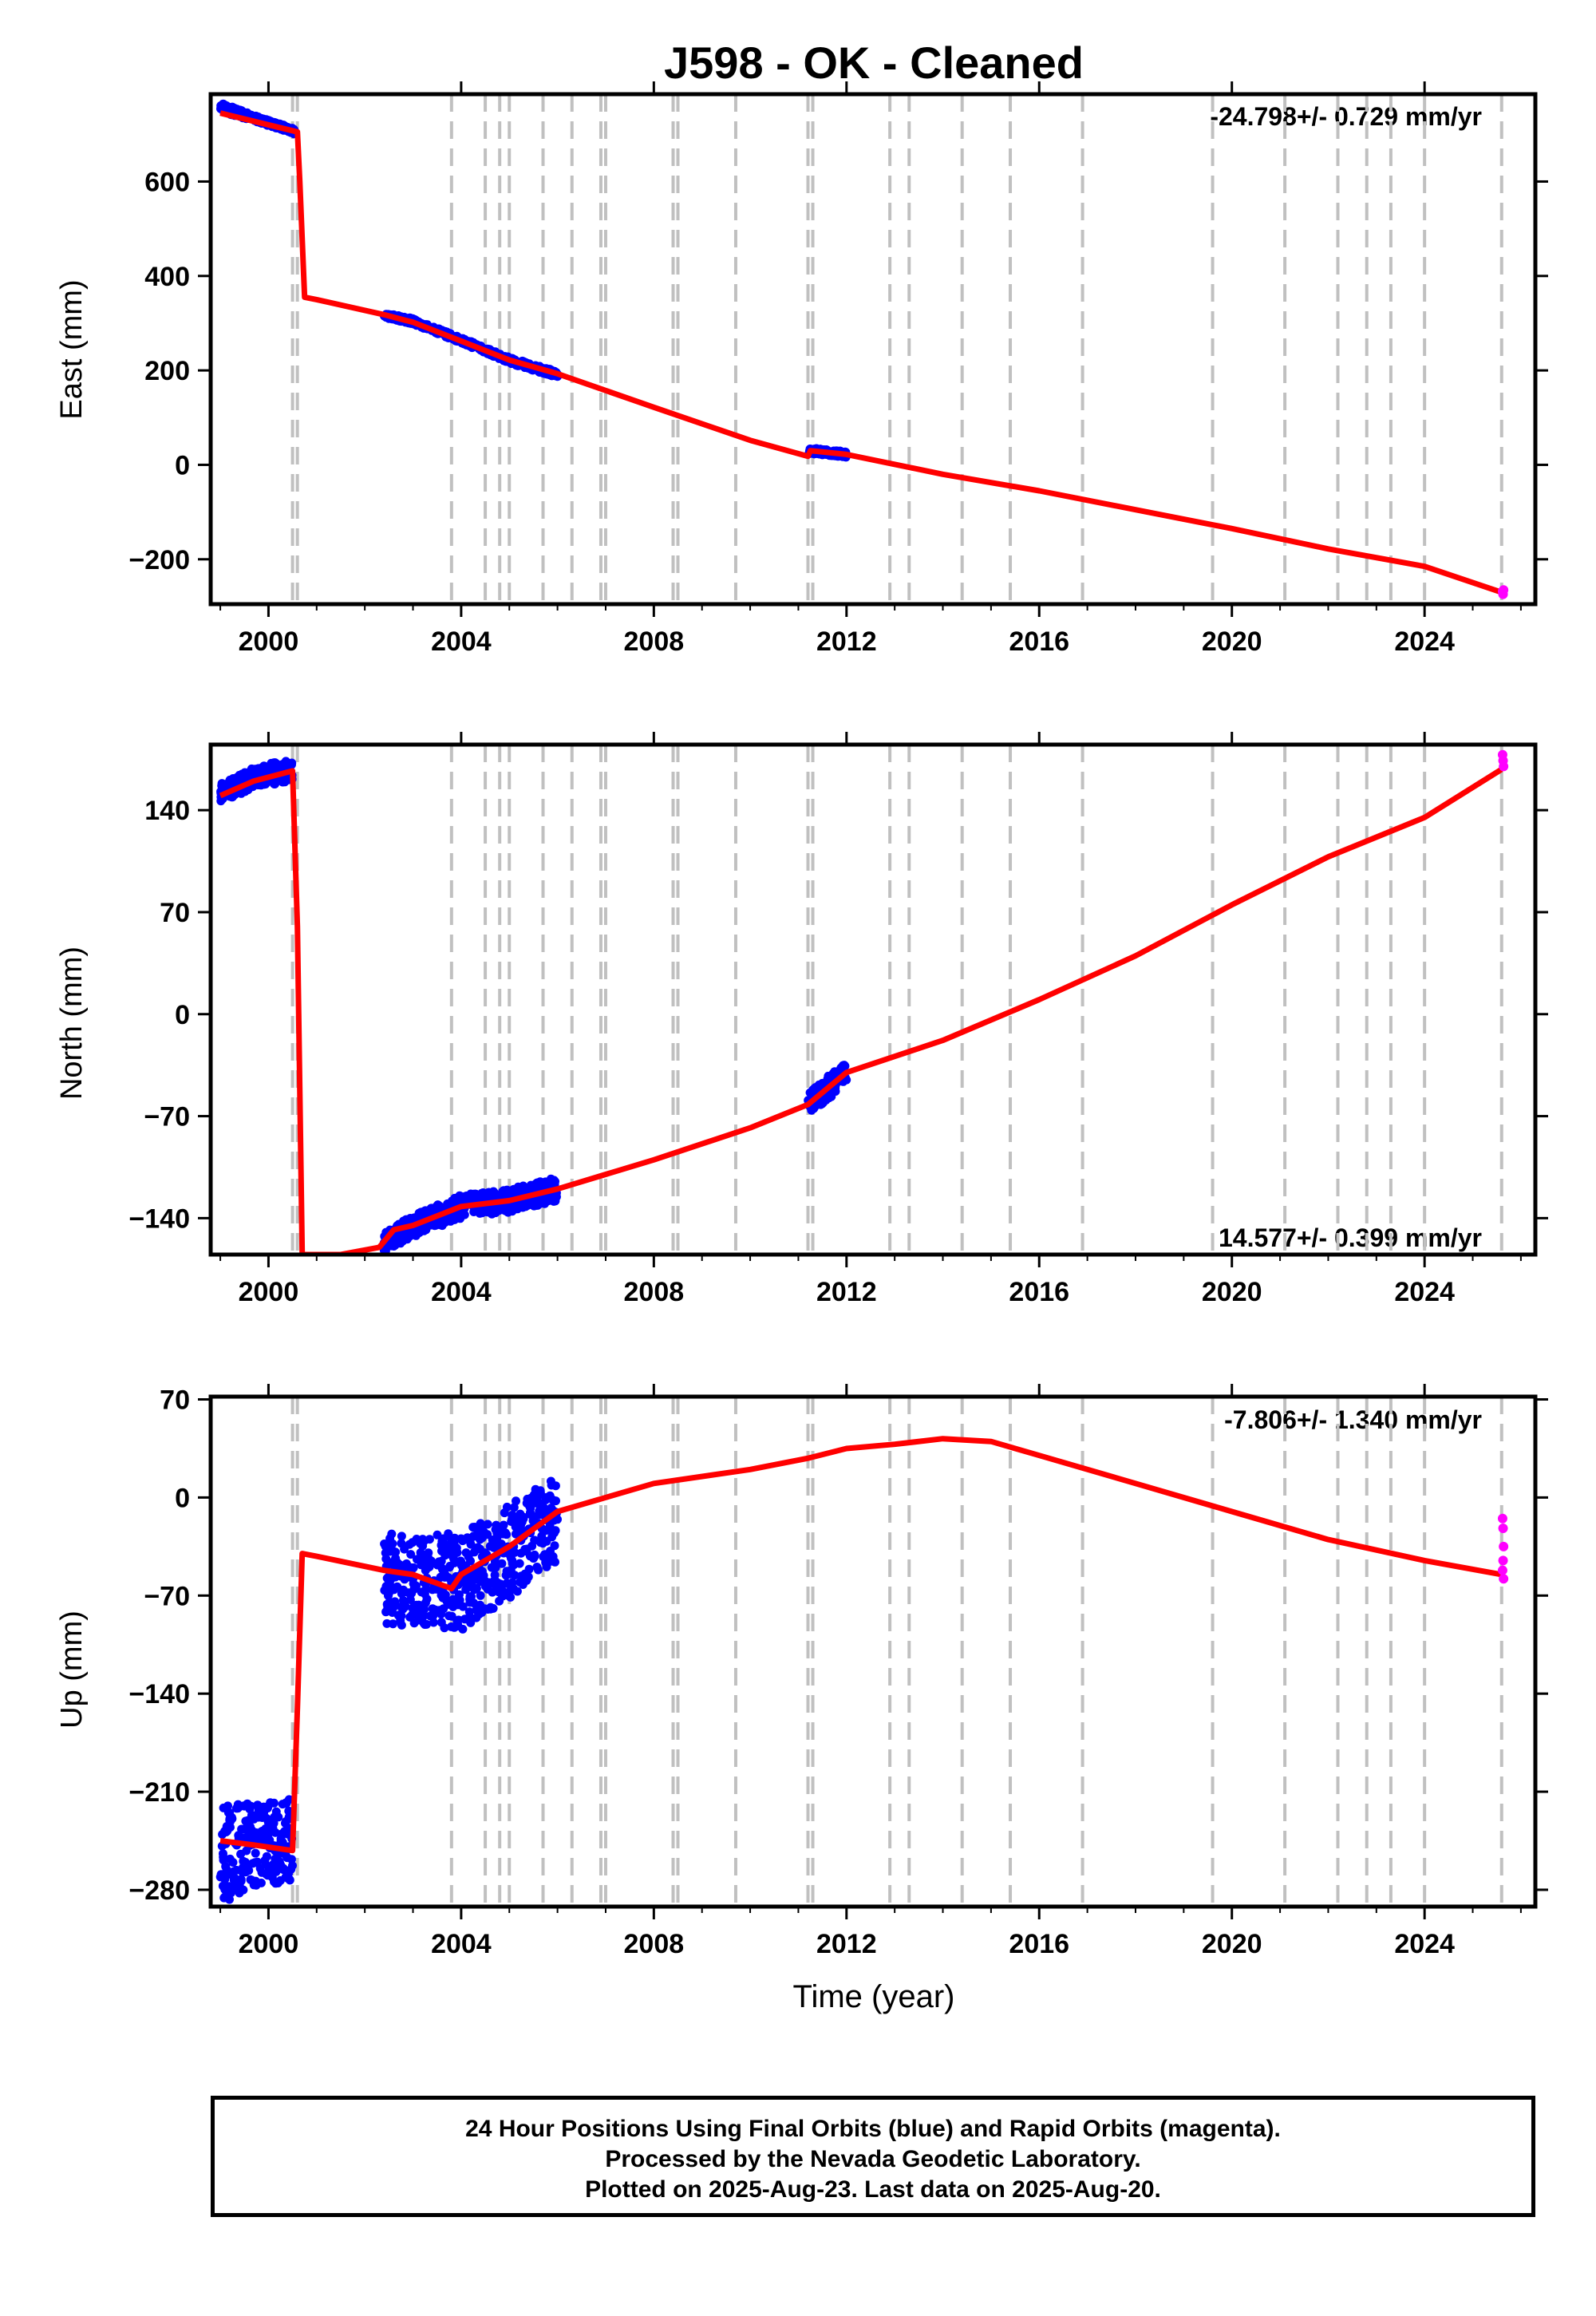  What do you see at coordinates (1424, 1944) in the screenshot?
I see `up-xtick-label: 2024` at bounding box center [1424, 1944].